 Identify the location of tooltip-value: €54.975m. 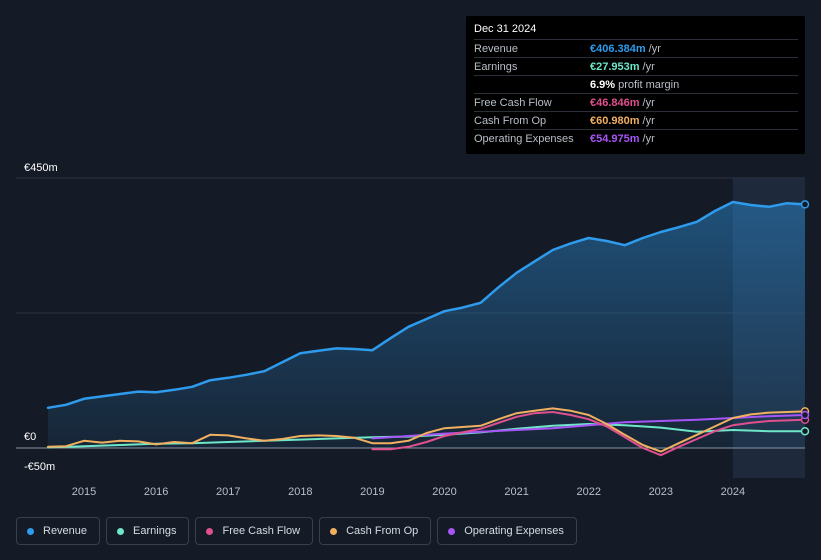
(615, 138).